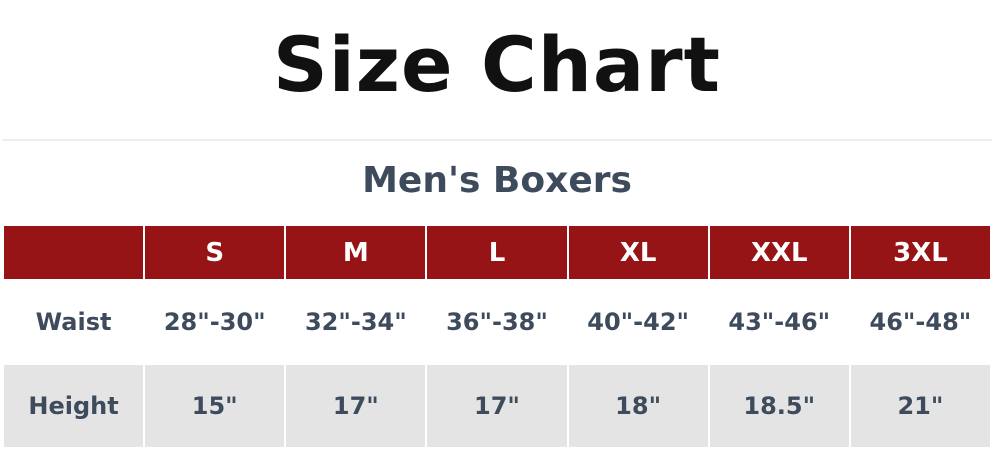 This screenshot has width=994, height=449. I want to click on table-cell: 43"-46", so click(779, 322).